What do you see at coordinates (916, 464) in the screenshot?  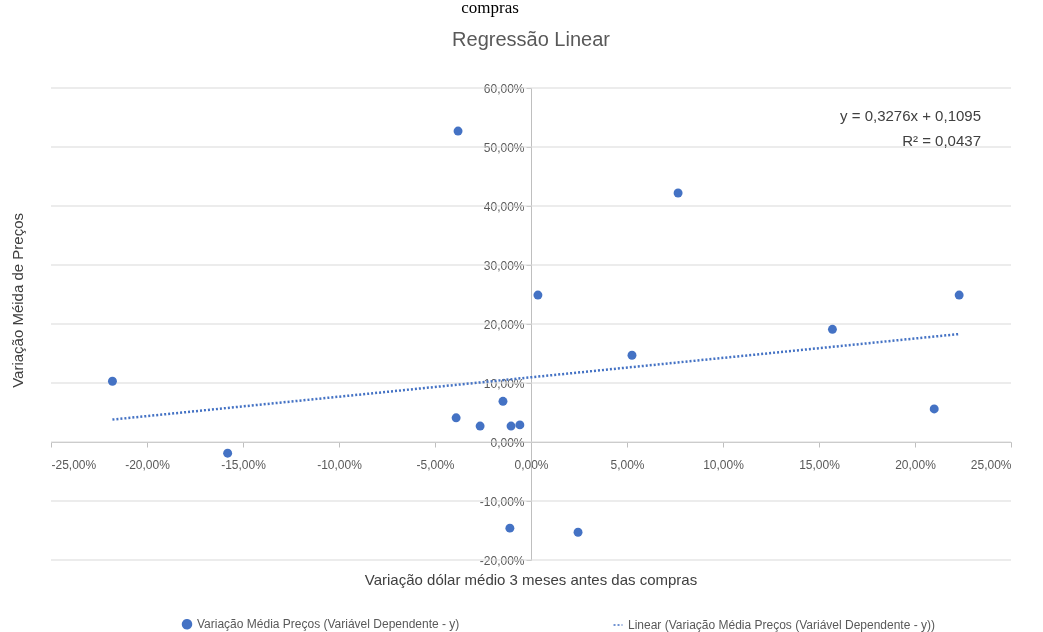 I see `x-tick-label: 20,00%` at bounding box center [916, 464].